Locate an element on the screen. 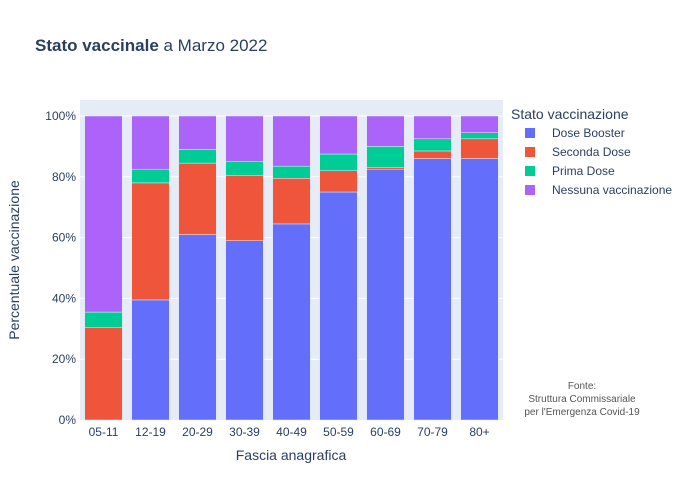  x-tick-label: 40-49 is located at coordinates (291, 432).